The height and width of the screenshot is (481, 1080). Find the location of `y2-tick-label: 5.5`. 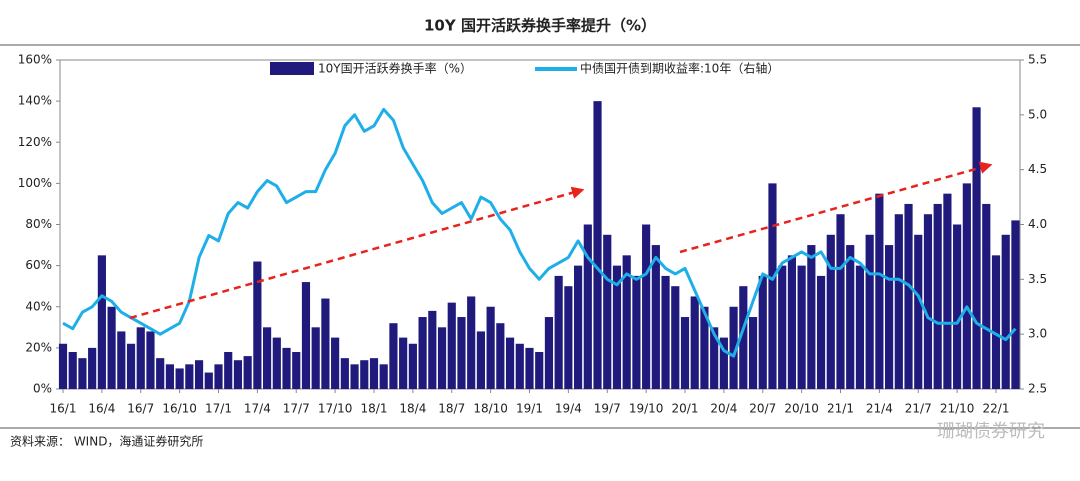

y2-tick-label: 5.5 is located at coordinates (1037, 60).